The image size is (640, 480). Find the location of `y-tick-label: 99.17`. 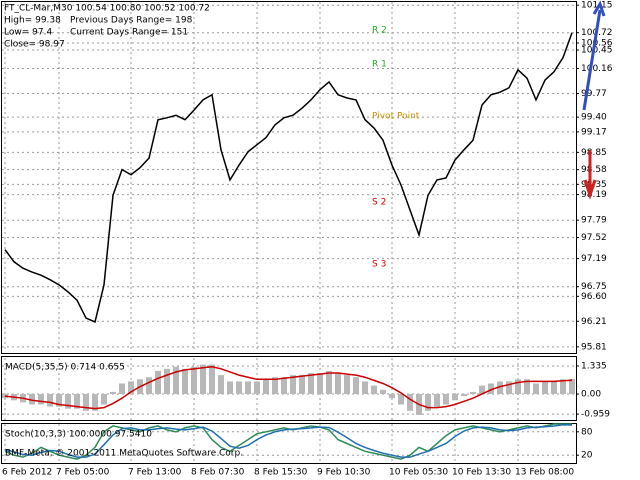

y-tick-label: 99.17 is located at coordinates (594, 132).